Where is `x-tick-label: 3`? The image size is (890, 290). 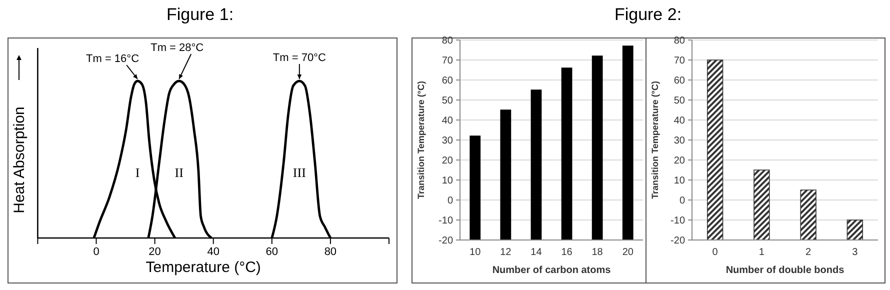
x-tick-label: 3 is located at coordinates (855, 252).